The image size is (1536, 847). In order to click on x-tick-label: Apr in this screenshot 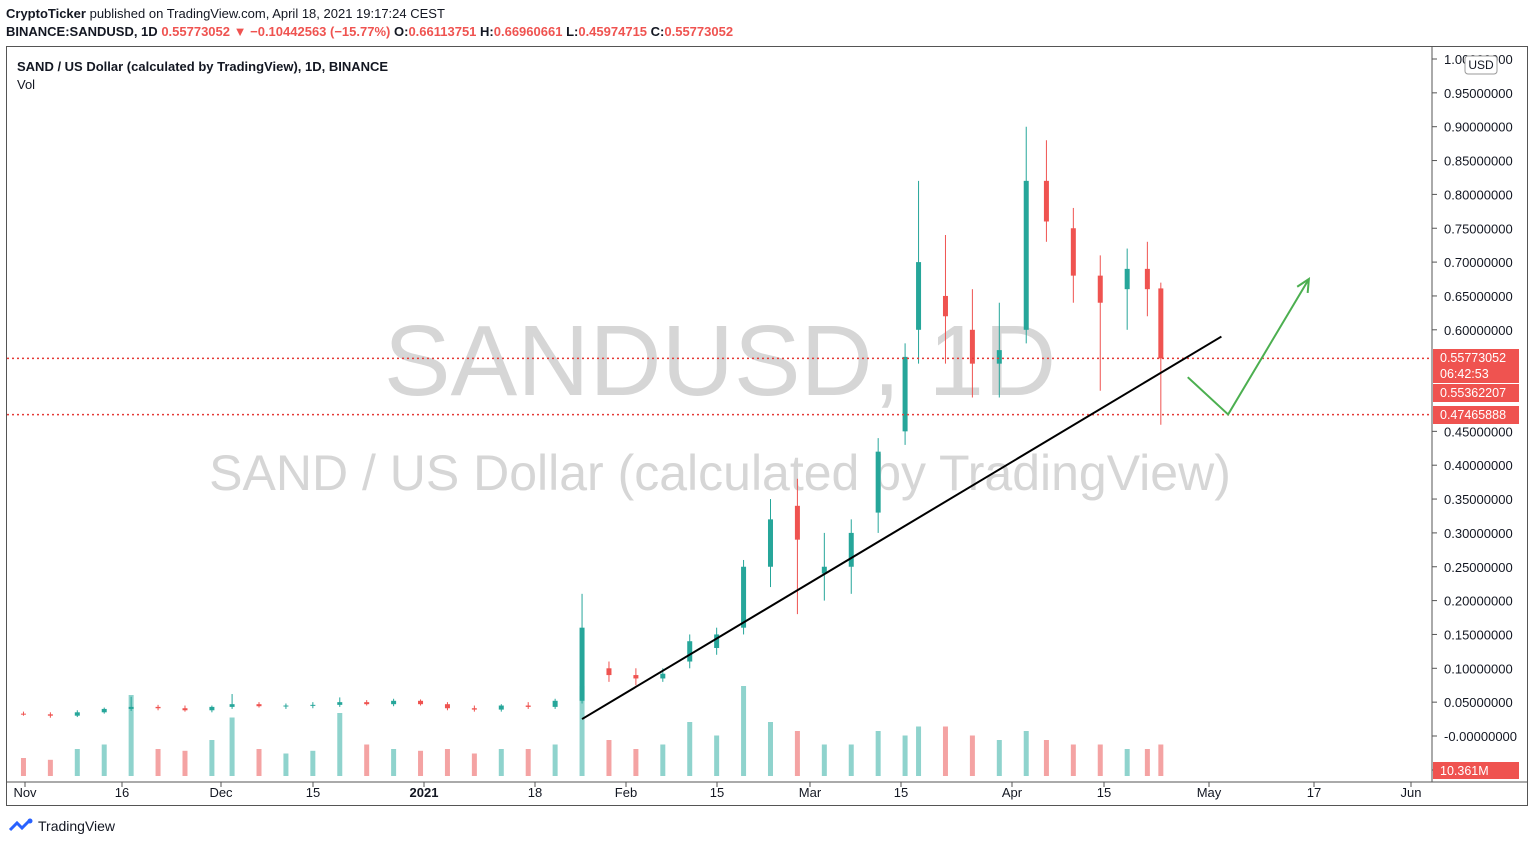, I will do `click(1012, 792)`.